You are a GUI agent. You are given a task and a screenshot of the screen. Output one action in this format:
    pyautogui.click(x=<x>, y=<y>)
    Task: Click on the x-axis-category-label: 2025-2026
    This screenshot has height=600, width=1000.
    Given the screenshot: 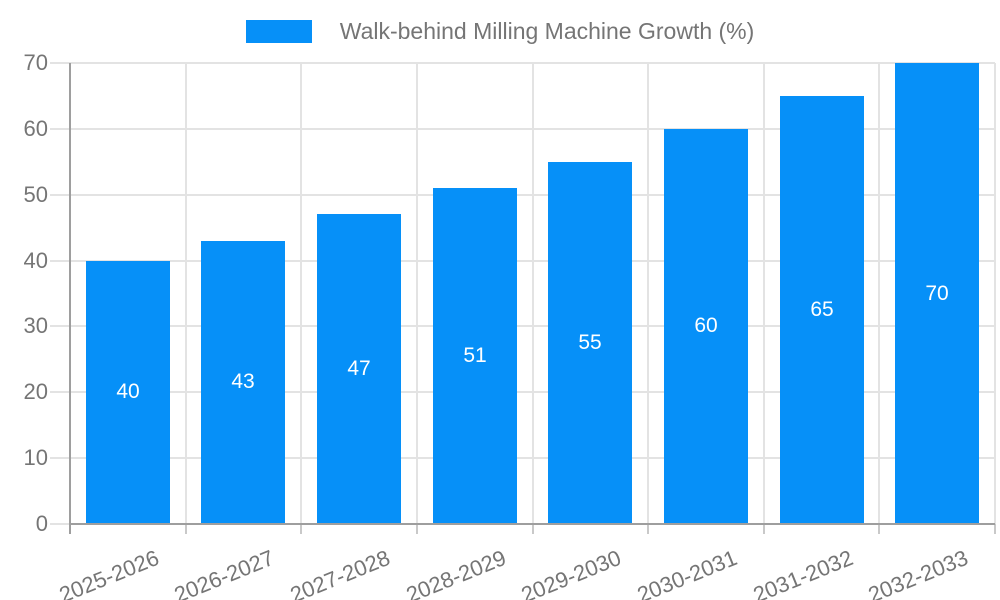 What is the action you would take?
    pyautogui.click(x=109, y=572)
    